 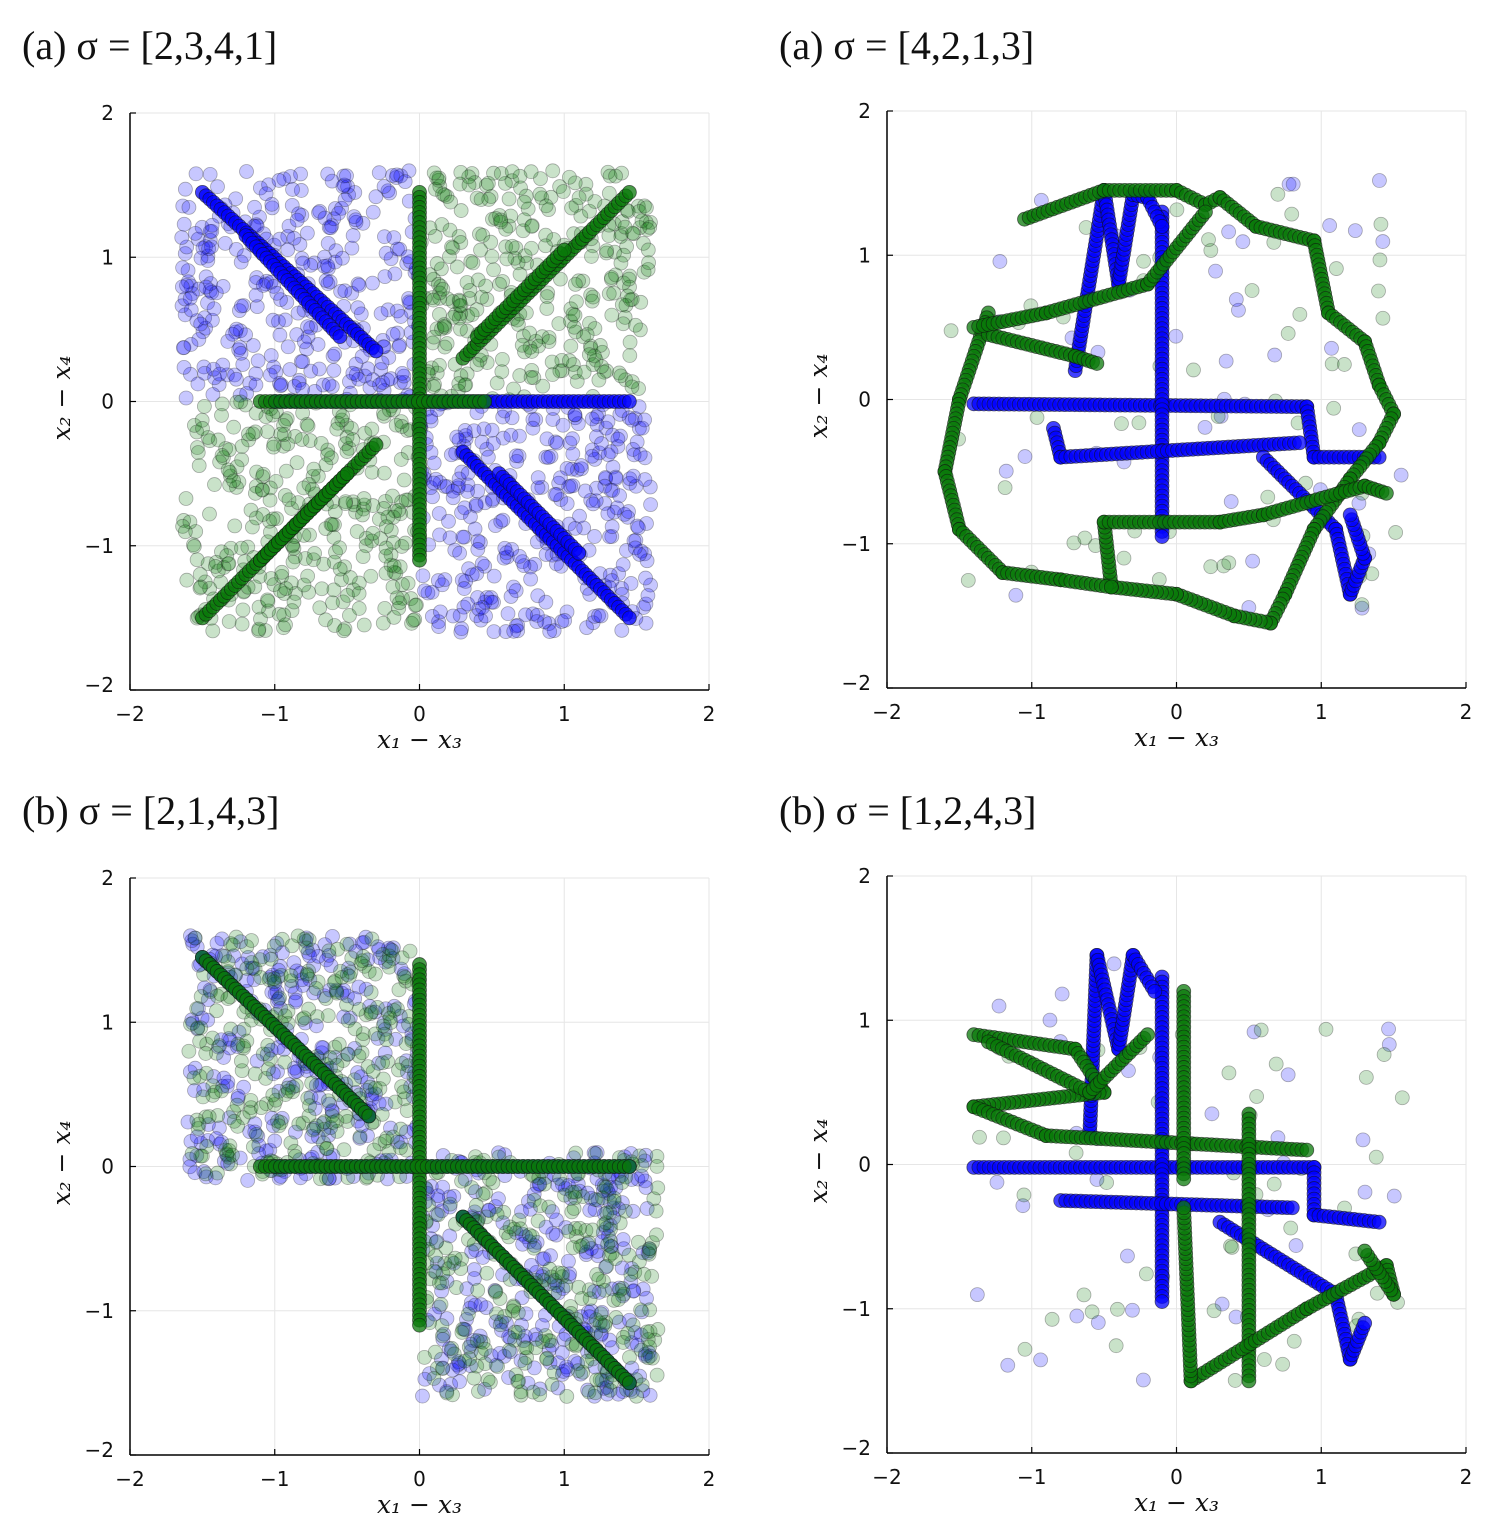 What do you see at coordinates (107, 257) in the screenshot?
I see `y-tick-label: 1` at bounding box center [107, 257].